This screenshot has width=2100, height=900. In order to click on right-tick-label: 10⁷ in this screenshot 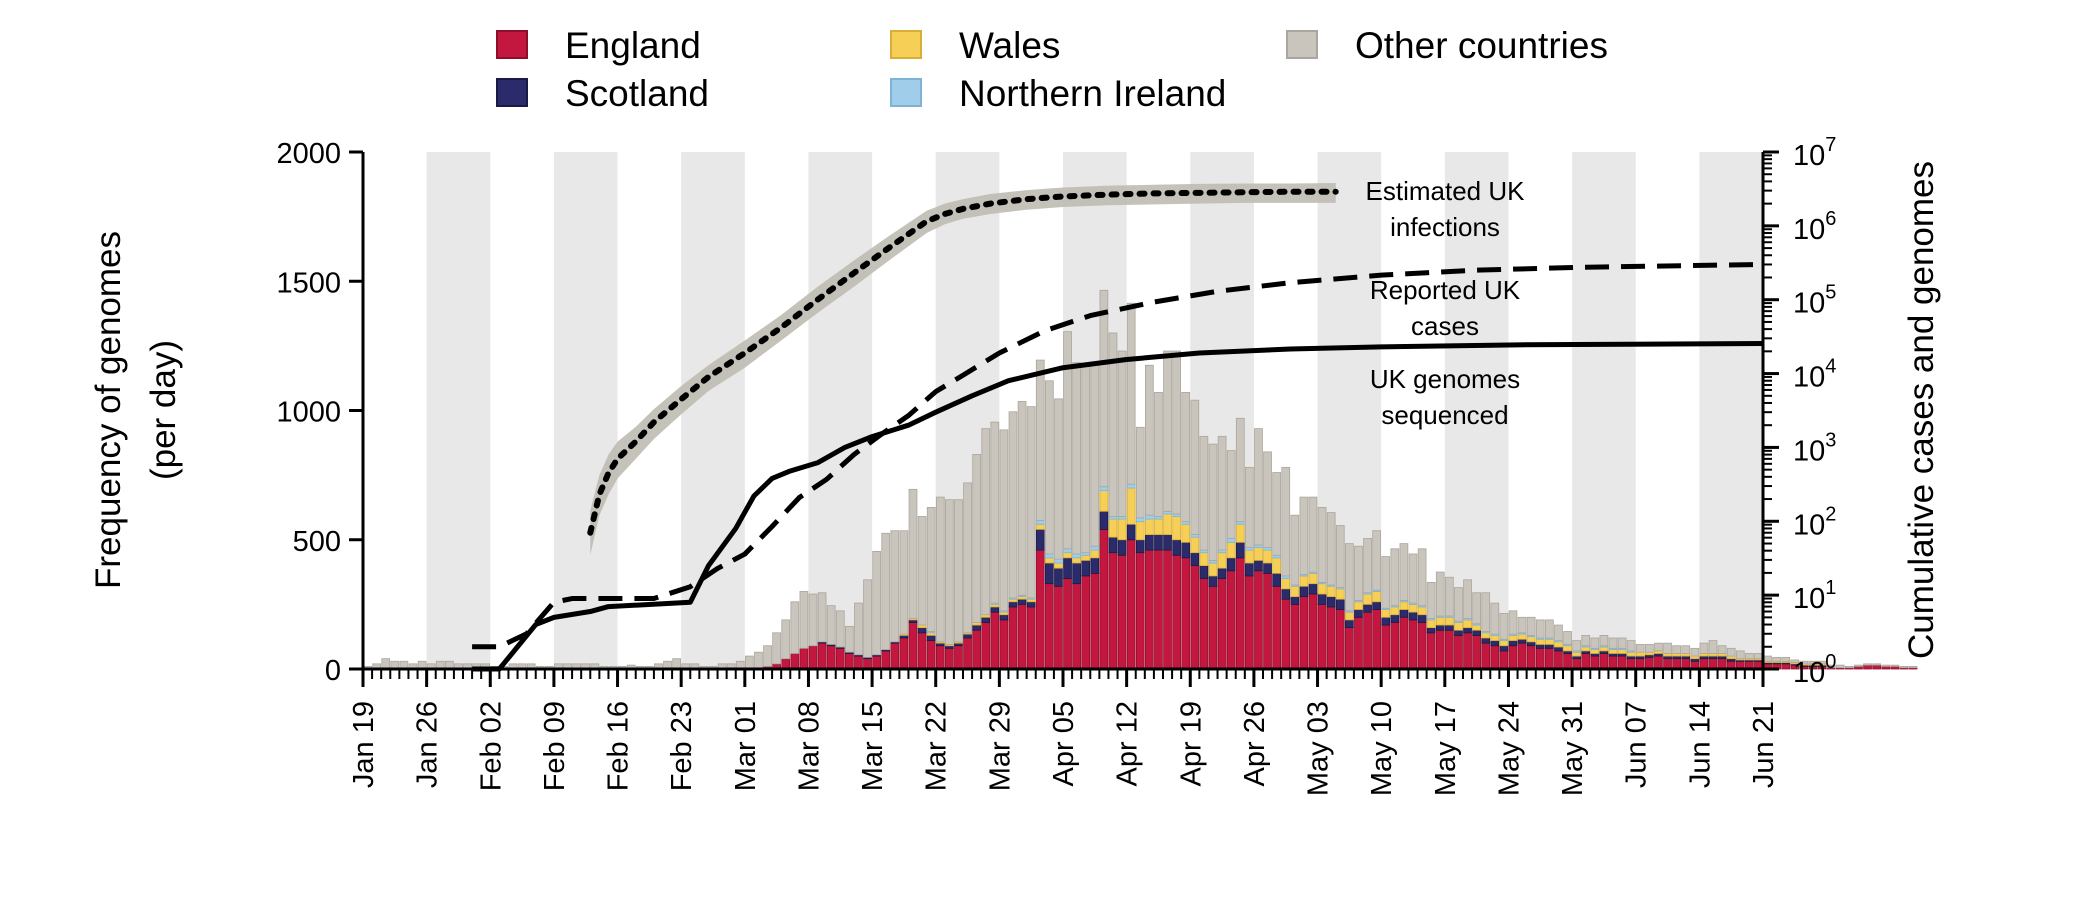, I will do `click(1814, 153)`.